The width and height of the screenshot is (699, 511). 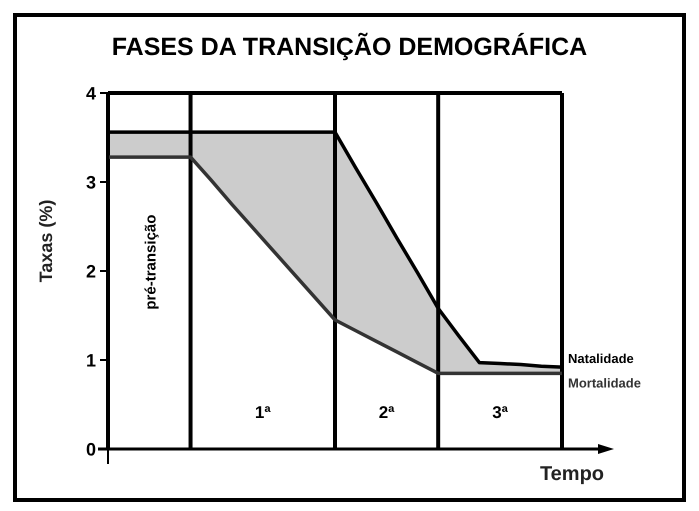 I want to click on y-tick-label: 1, so click(x=91, y=360).